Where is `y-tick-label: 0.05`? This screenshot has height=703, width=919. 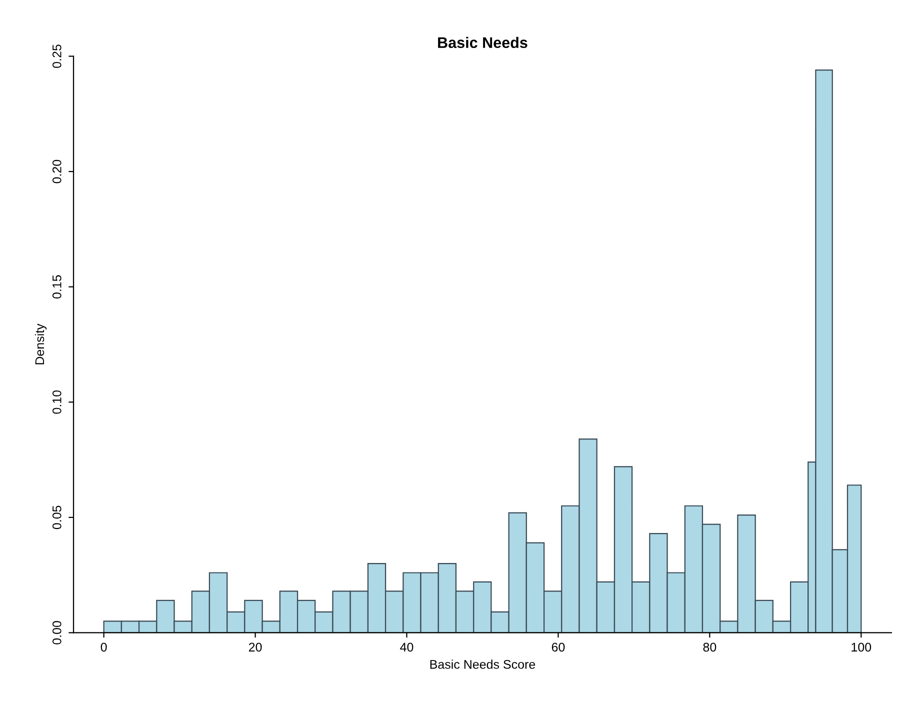
y-tick-label: 0.05 is located at coordinates (57, 518).